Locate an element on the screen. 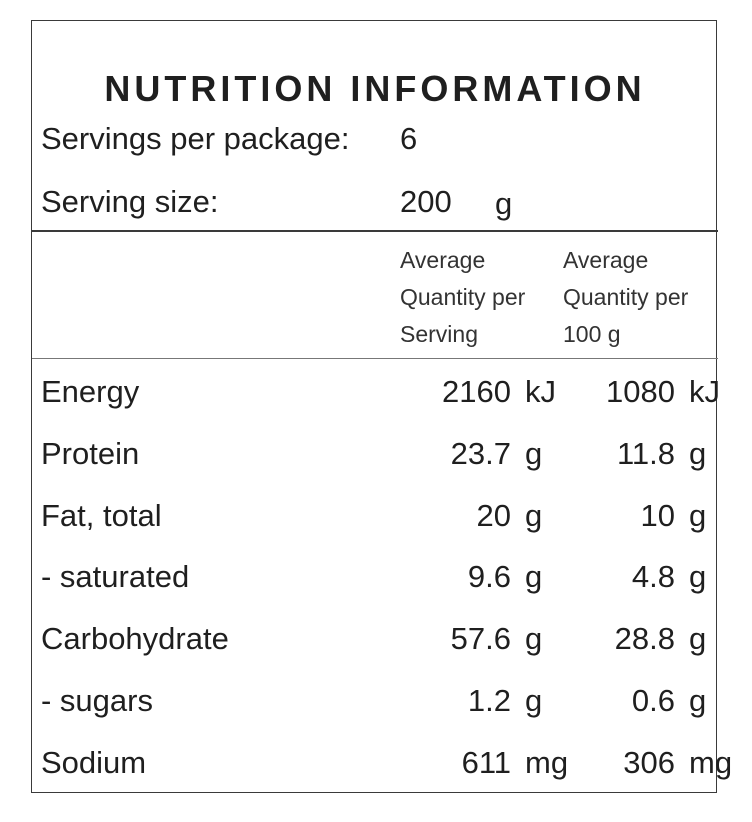 This screenshot has width=752, height=822. nutrient-name: Fat, total is located at coordinates (101, 515).